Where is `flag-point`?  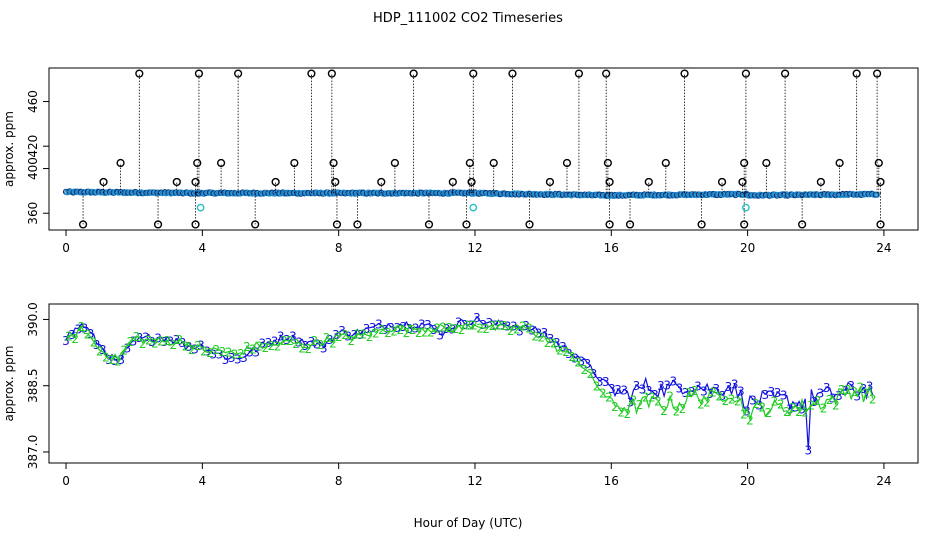 flag-point is located at coordinates (473, 207).